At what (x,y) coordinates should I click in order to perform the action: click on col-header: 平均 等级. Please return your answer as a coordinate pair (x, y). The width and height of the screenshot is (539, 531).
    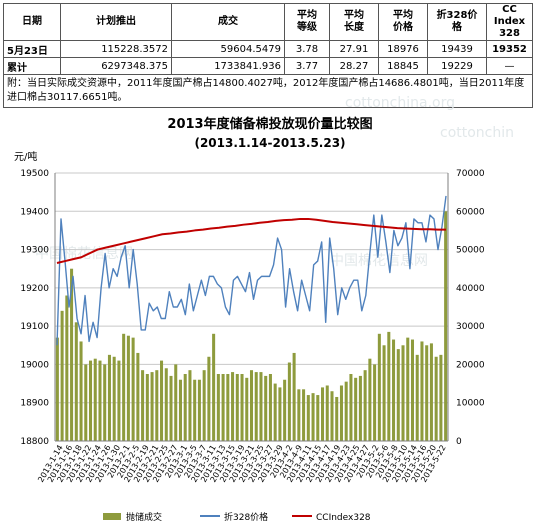
    Looking at the image, I should click on (307, 22).